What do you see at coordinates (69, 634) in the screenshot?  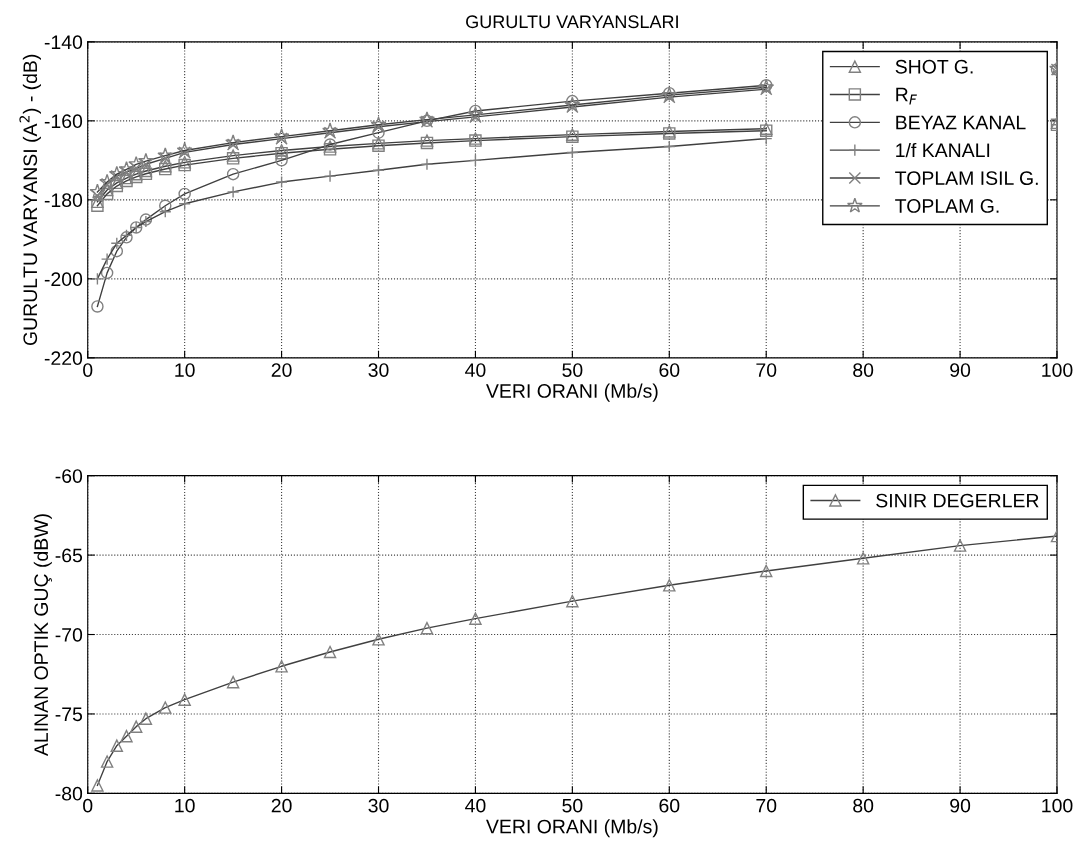 I see `y-tick-label: -70` at bounding box center [69, 634].